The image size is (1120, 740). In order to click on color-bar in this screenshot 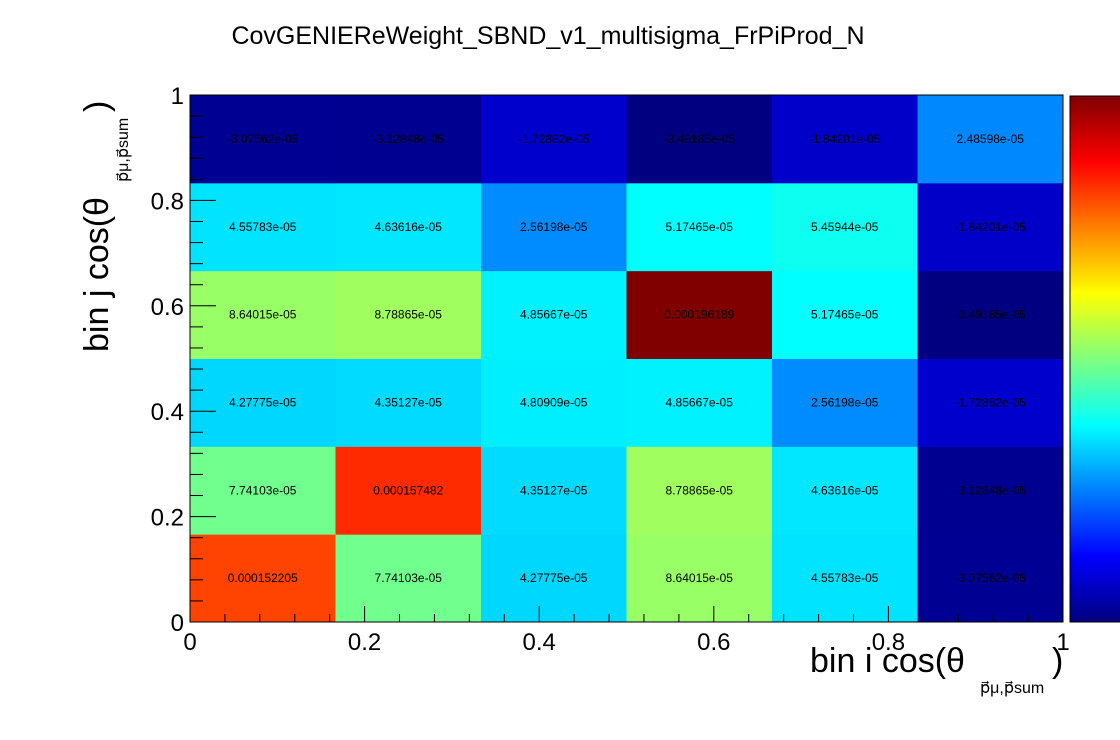, I will do `click(1094, 359)`.